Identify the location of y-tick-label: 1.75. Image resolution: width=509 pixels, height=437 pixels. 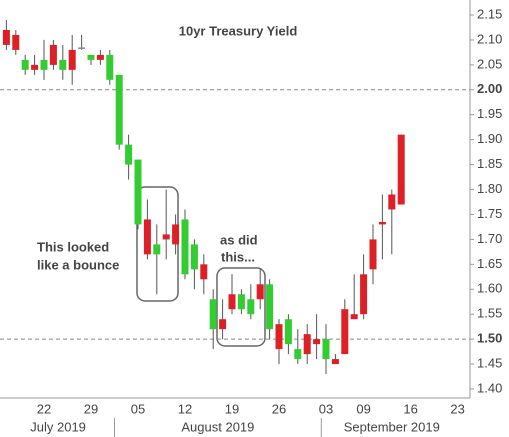
(489, 213).